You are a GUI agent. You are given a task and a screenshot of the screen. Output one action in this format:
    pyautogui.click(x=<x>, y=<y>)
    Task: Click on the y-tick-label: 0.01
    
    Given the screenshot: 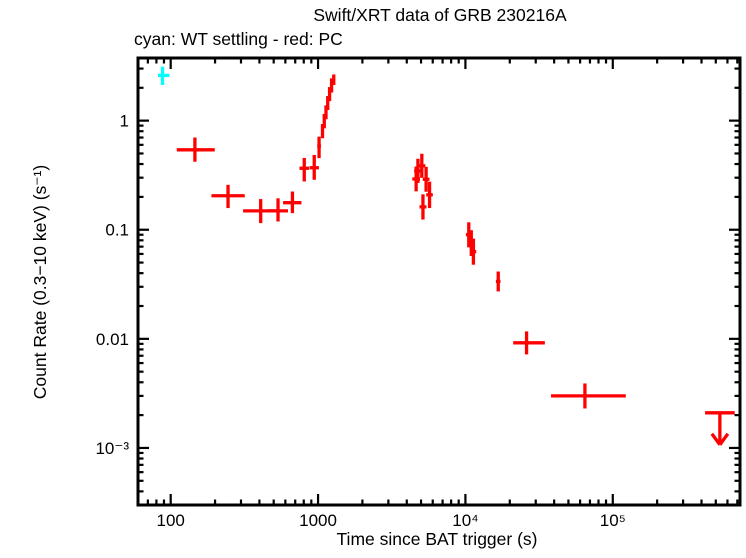 What is the action you would take?
    pyautogui.click(x=112, y=339)
    